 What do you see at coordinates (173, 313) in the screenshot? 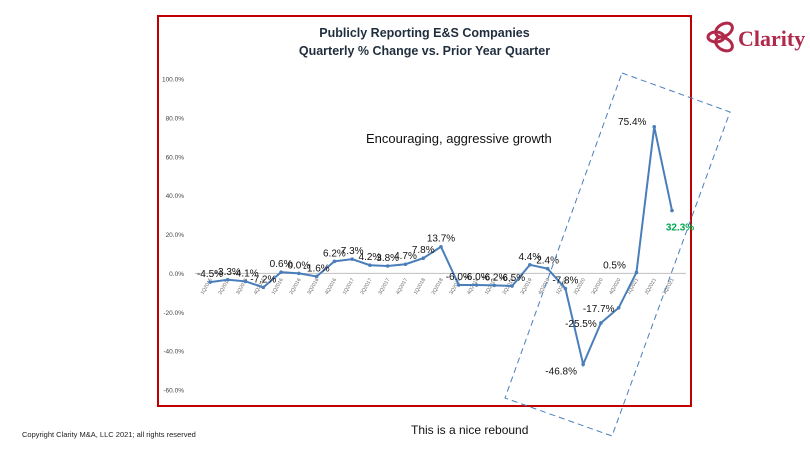
I see `y-tick-label: -20.0%` at bounding box center [173, 313].